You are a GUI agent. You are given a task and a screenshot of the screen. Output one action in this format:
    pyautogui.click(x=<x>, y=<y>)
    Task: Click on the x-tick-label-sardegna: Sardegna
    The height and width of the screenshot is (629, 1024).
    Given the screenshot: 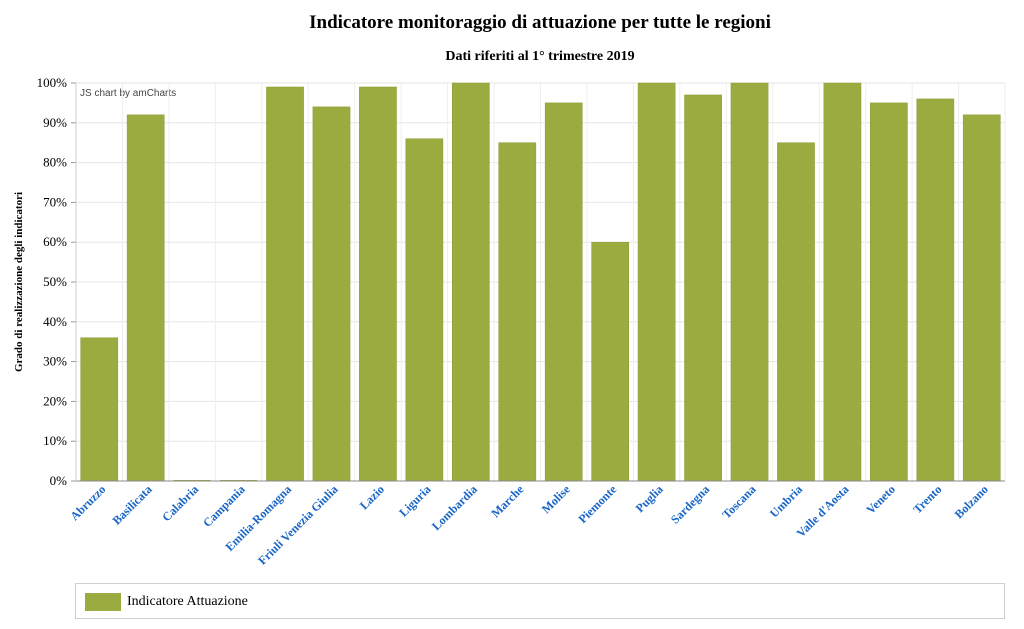 What is the action you would take?
    pyautogui.click(x=690, y=504)
    